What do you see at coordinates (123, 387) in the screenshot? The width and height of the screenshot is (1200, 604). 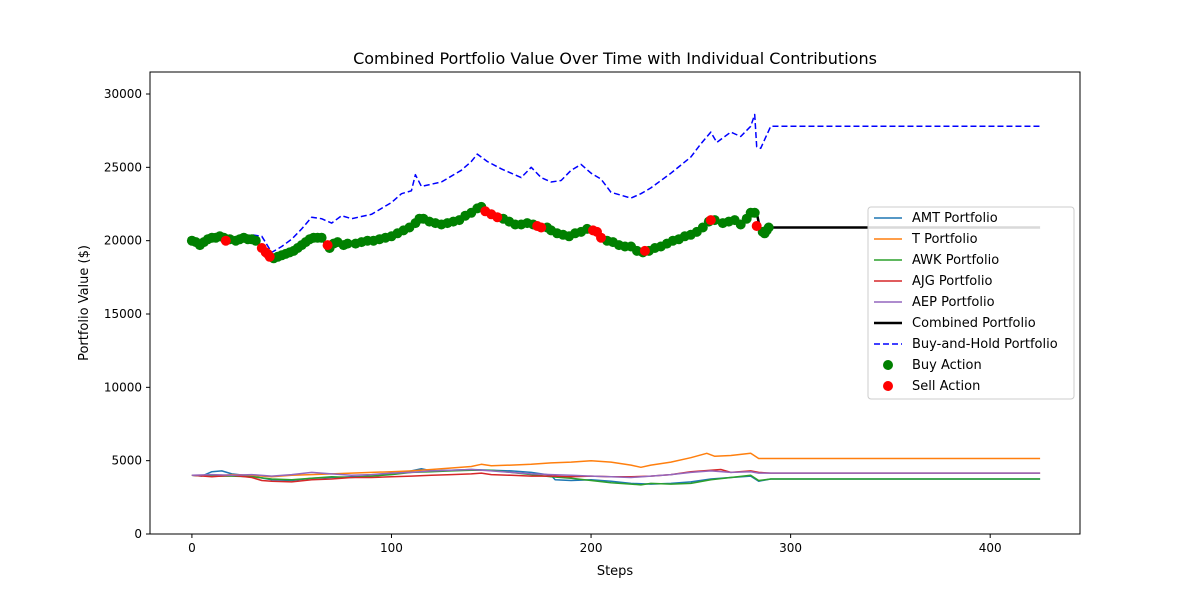 I see `y-tick-label: 10000` at bounding box center [123, 387].